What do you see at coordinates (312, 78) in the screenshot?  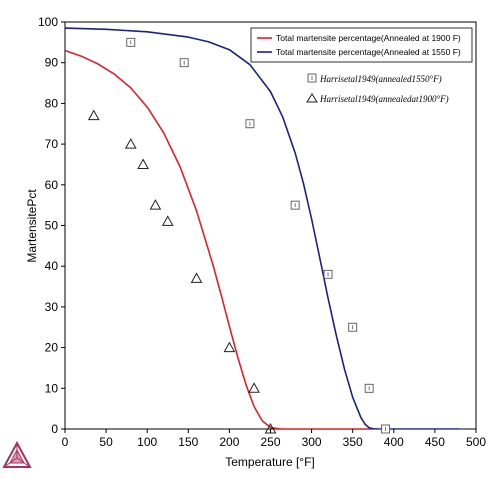 I see `legend-marker-square` at bounding box center [312, 78].